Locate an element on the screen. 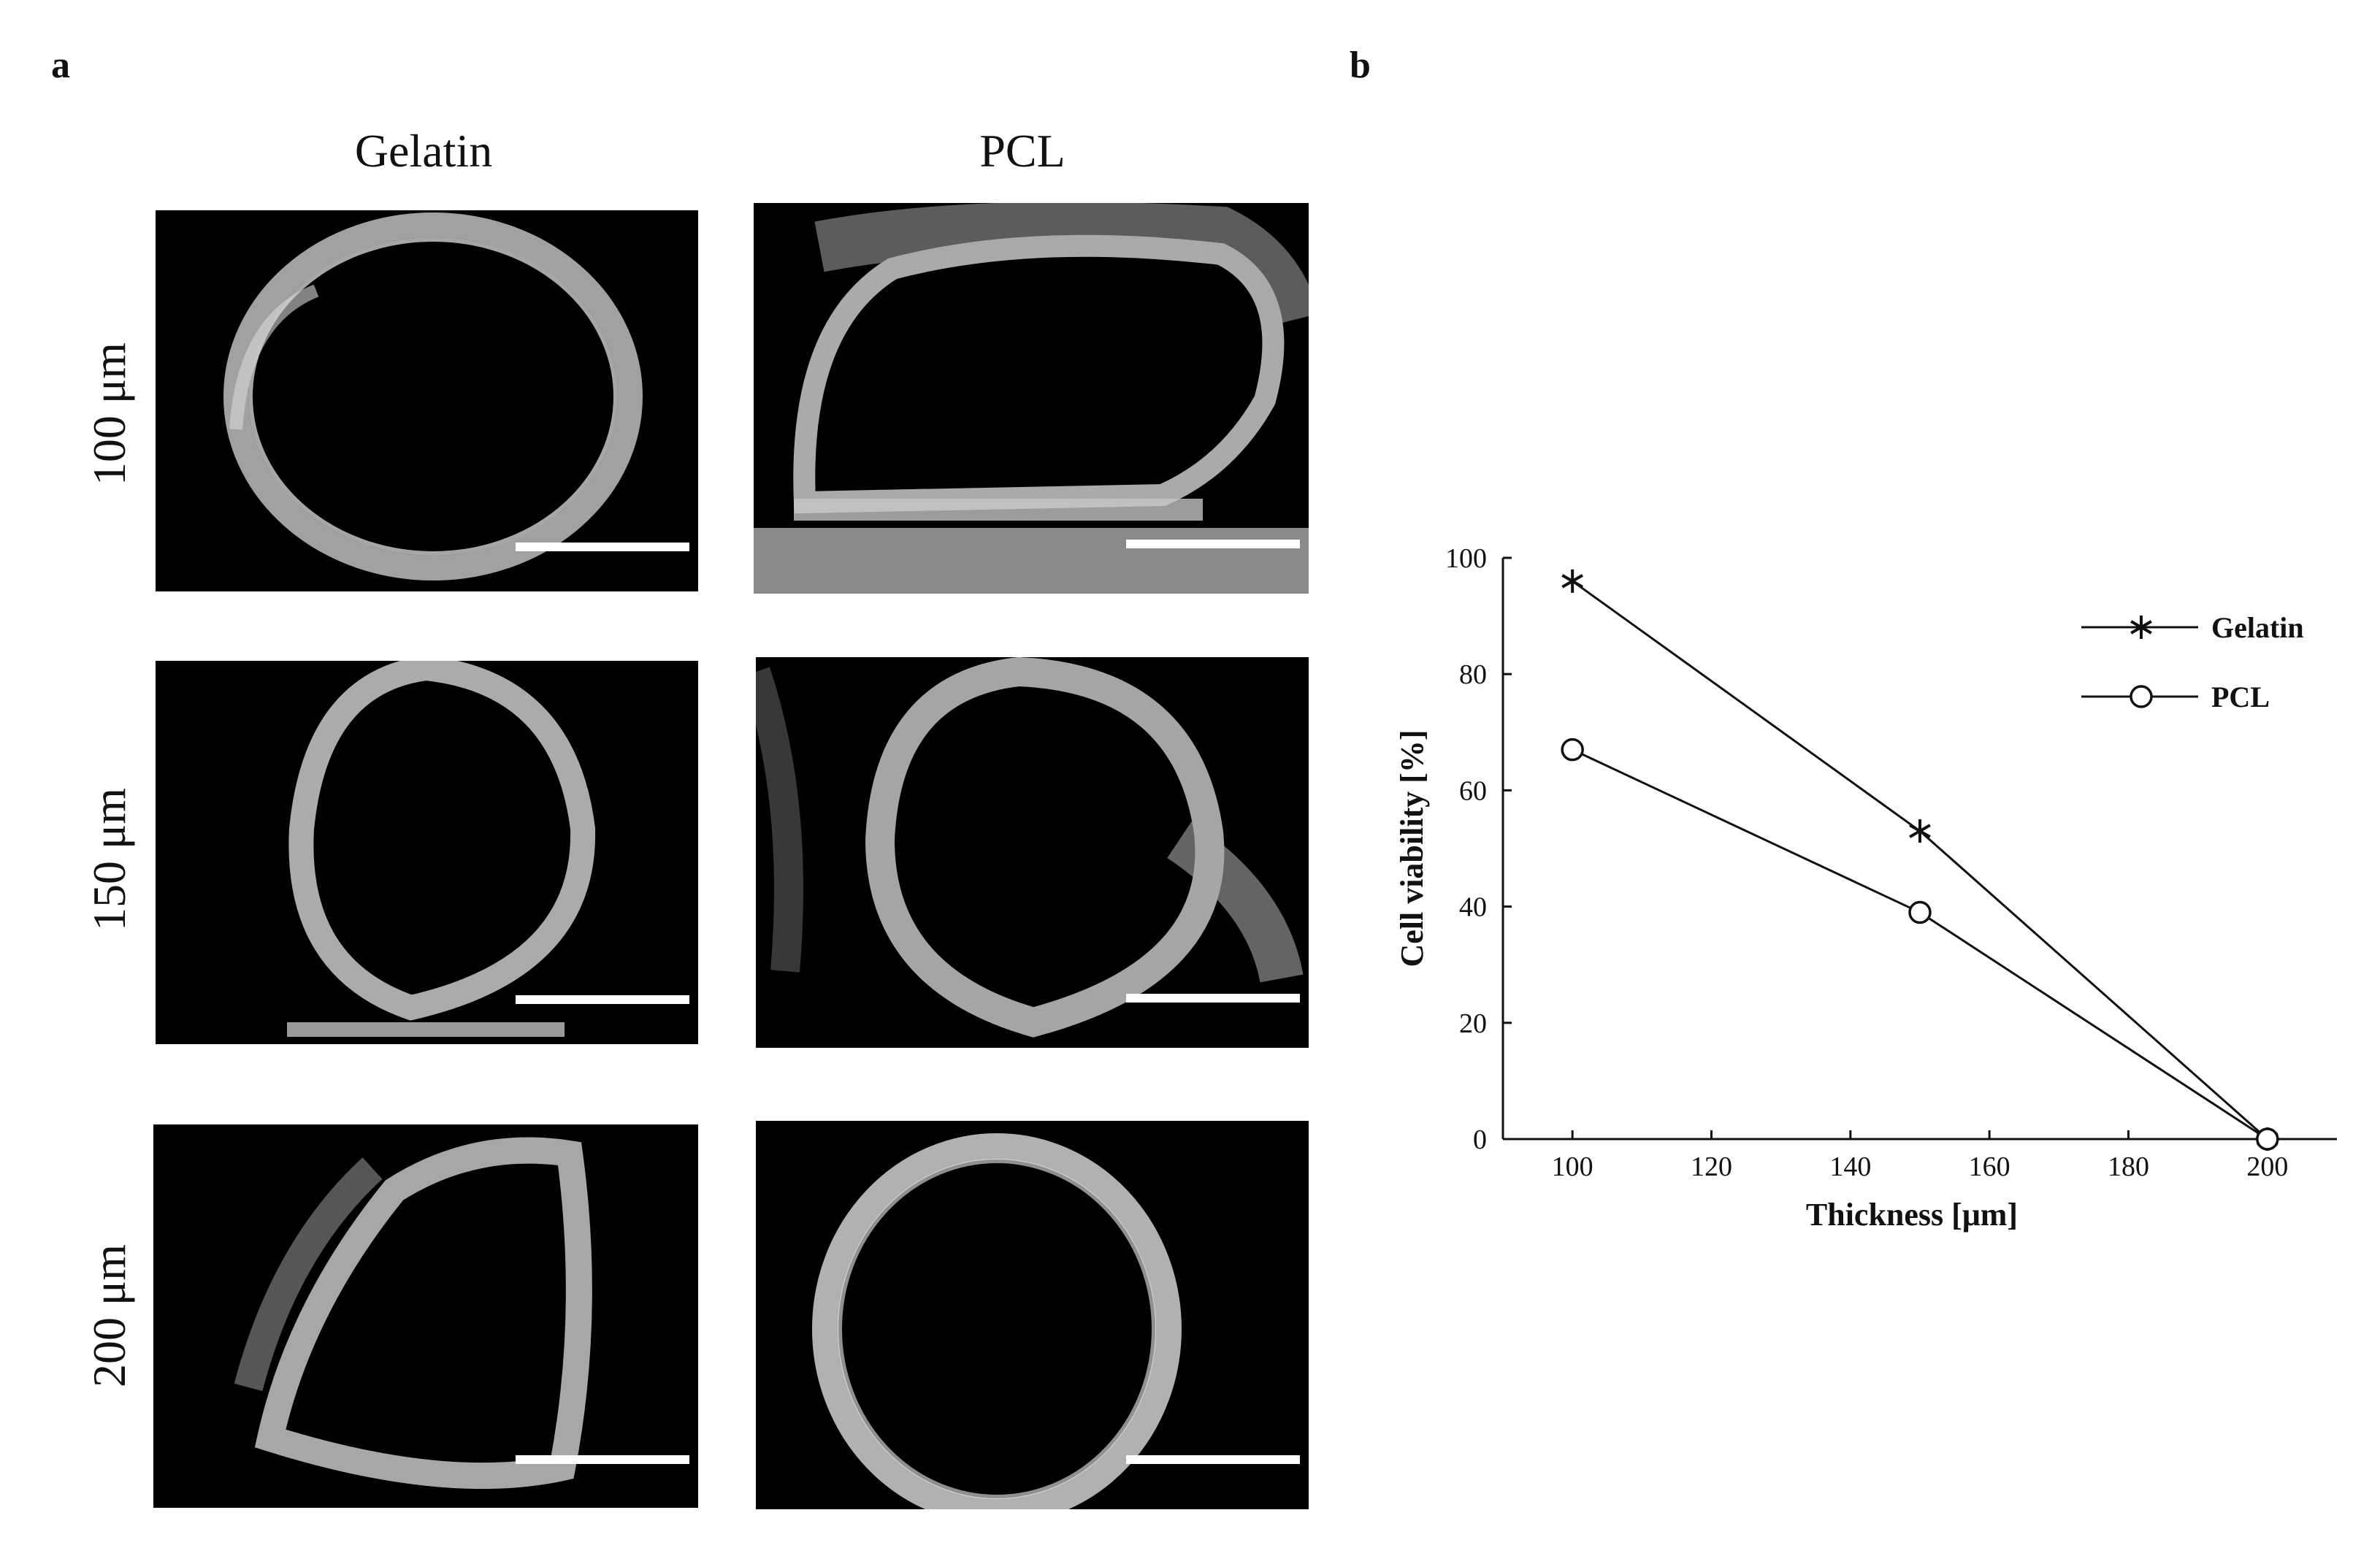 Image resolution: width=2380 pixels, height=1556 pixels. row-label-200: 200 μm is located at coordinates (109, 1315).